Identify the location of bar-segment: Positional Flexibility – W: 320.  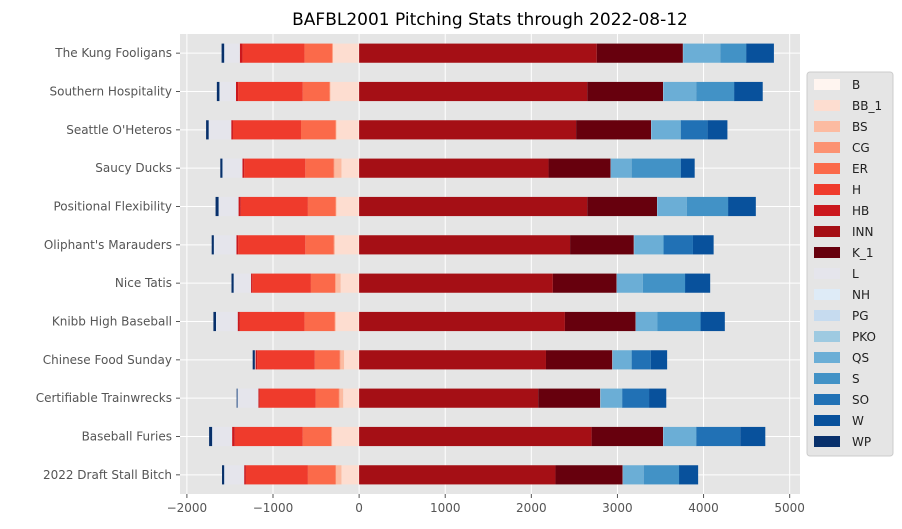
(742, 206).